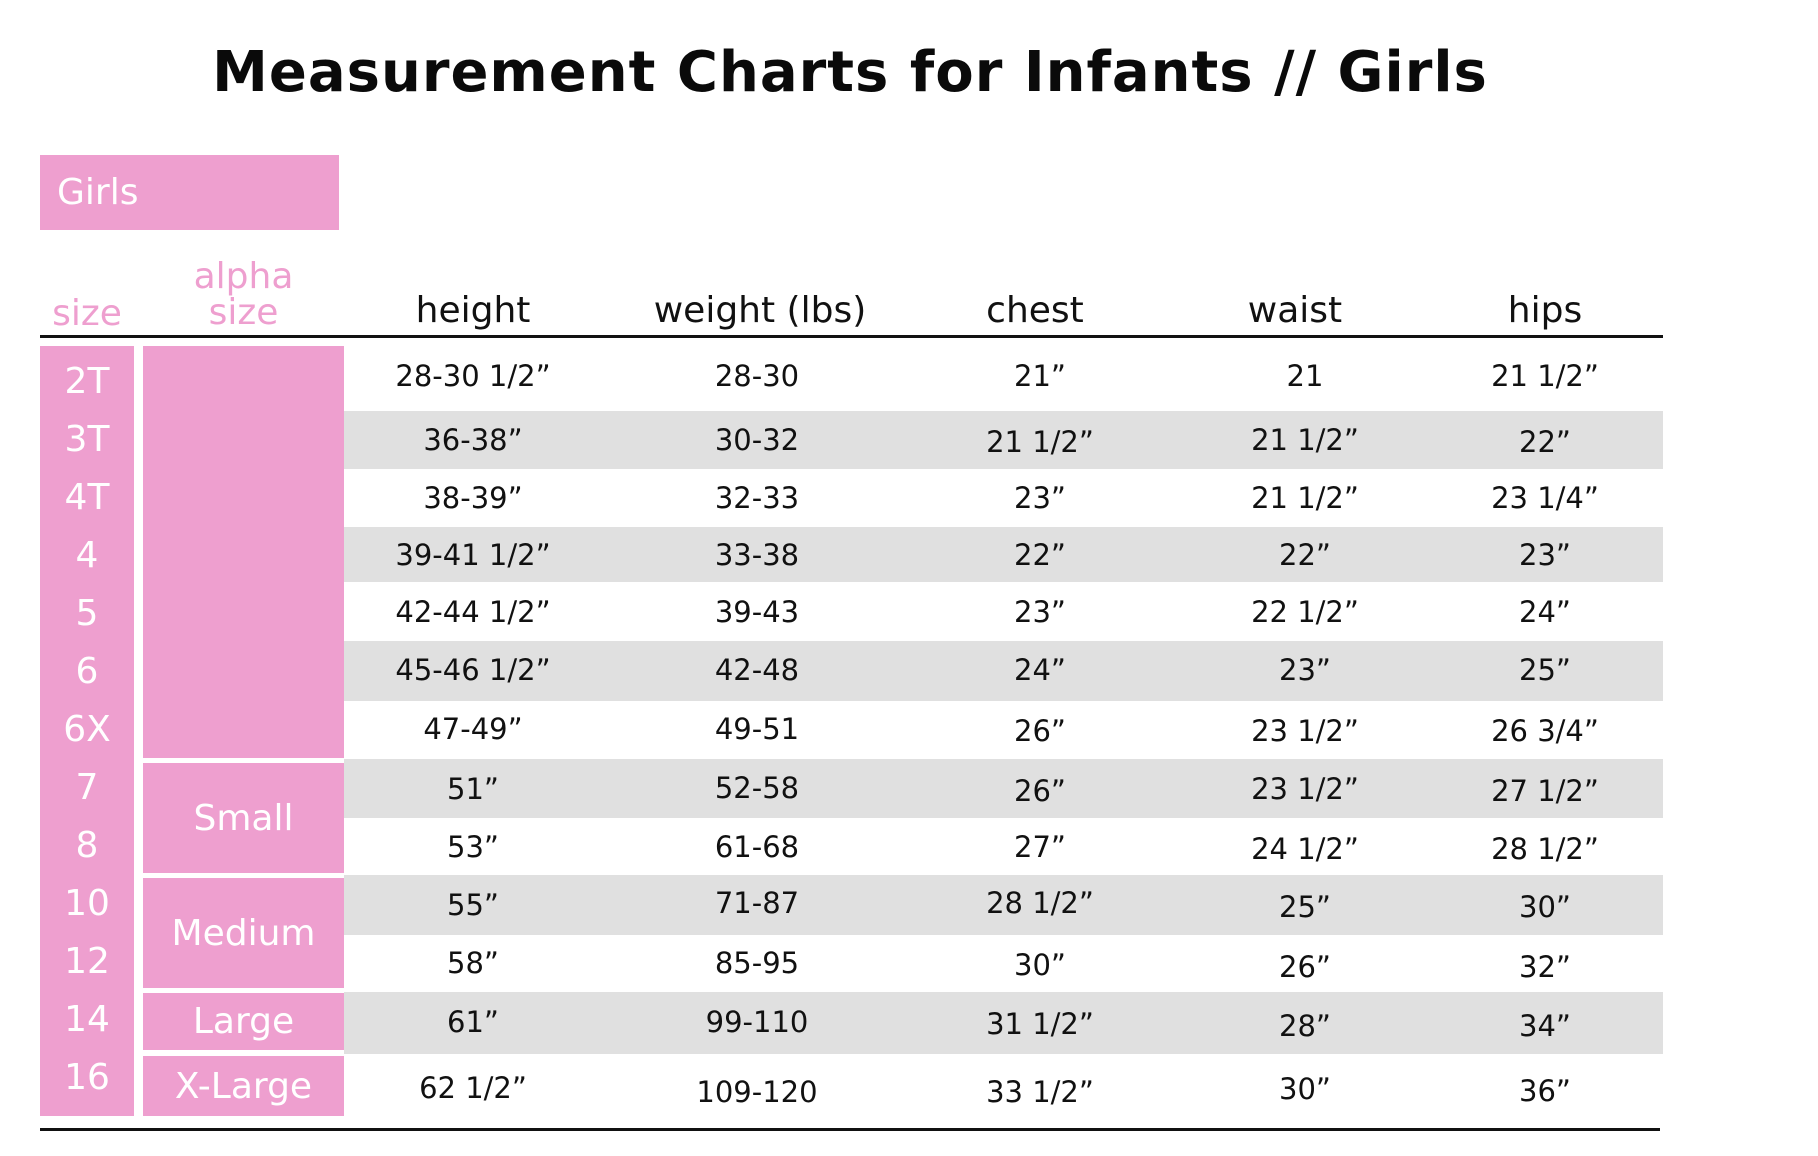 This screenshot has height=1156, width=1818. What do you see at coordinates (1040, 1024) in the screenshot?
I see `chest-cell: 31 1/2”` at bounding box center [1040, 1024].